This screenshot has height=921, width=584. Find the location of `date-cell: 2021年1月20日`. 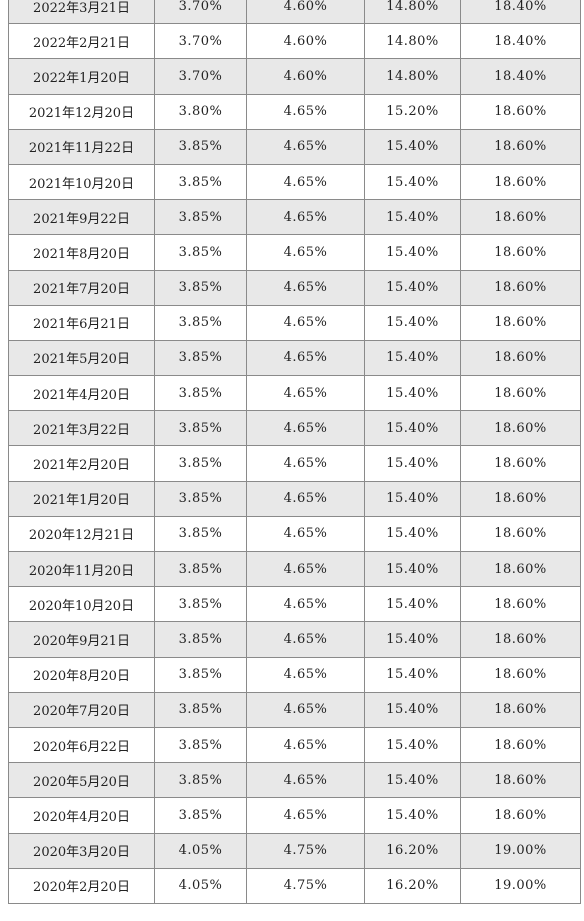

date-cell: 2021年1月20日 is located at coordinates (81, 498).